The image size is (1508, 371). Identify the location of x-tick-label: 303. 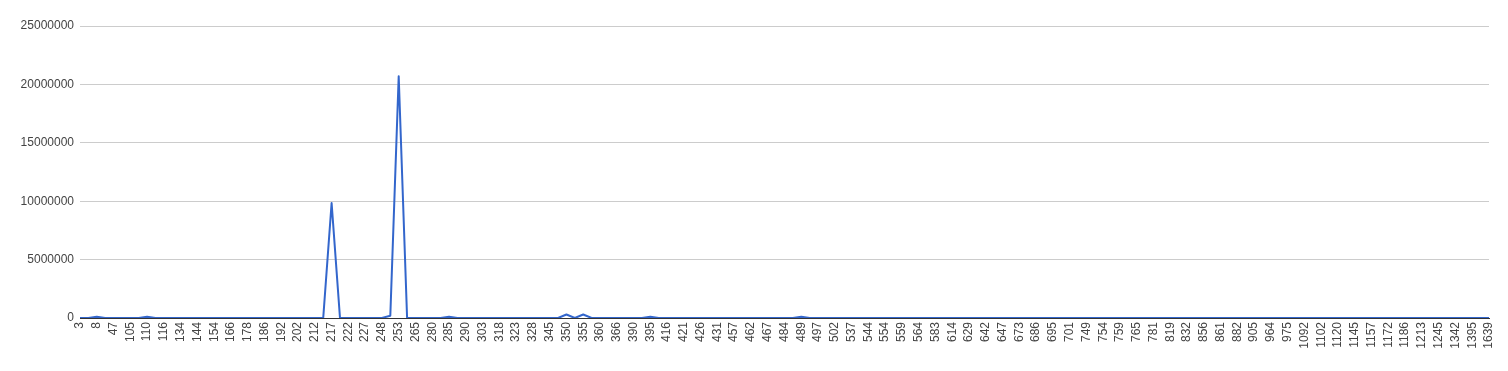
(481, 332).